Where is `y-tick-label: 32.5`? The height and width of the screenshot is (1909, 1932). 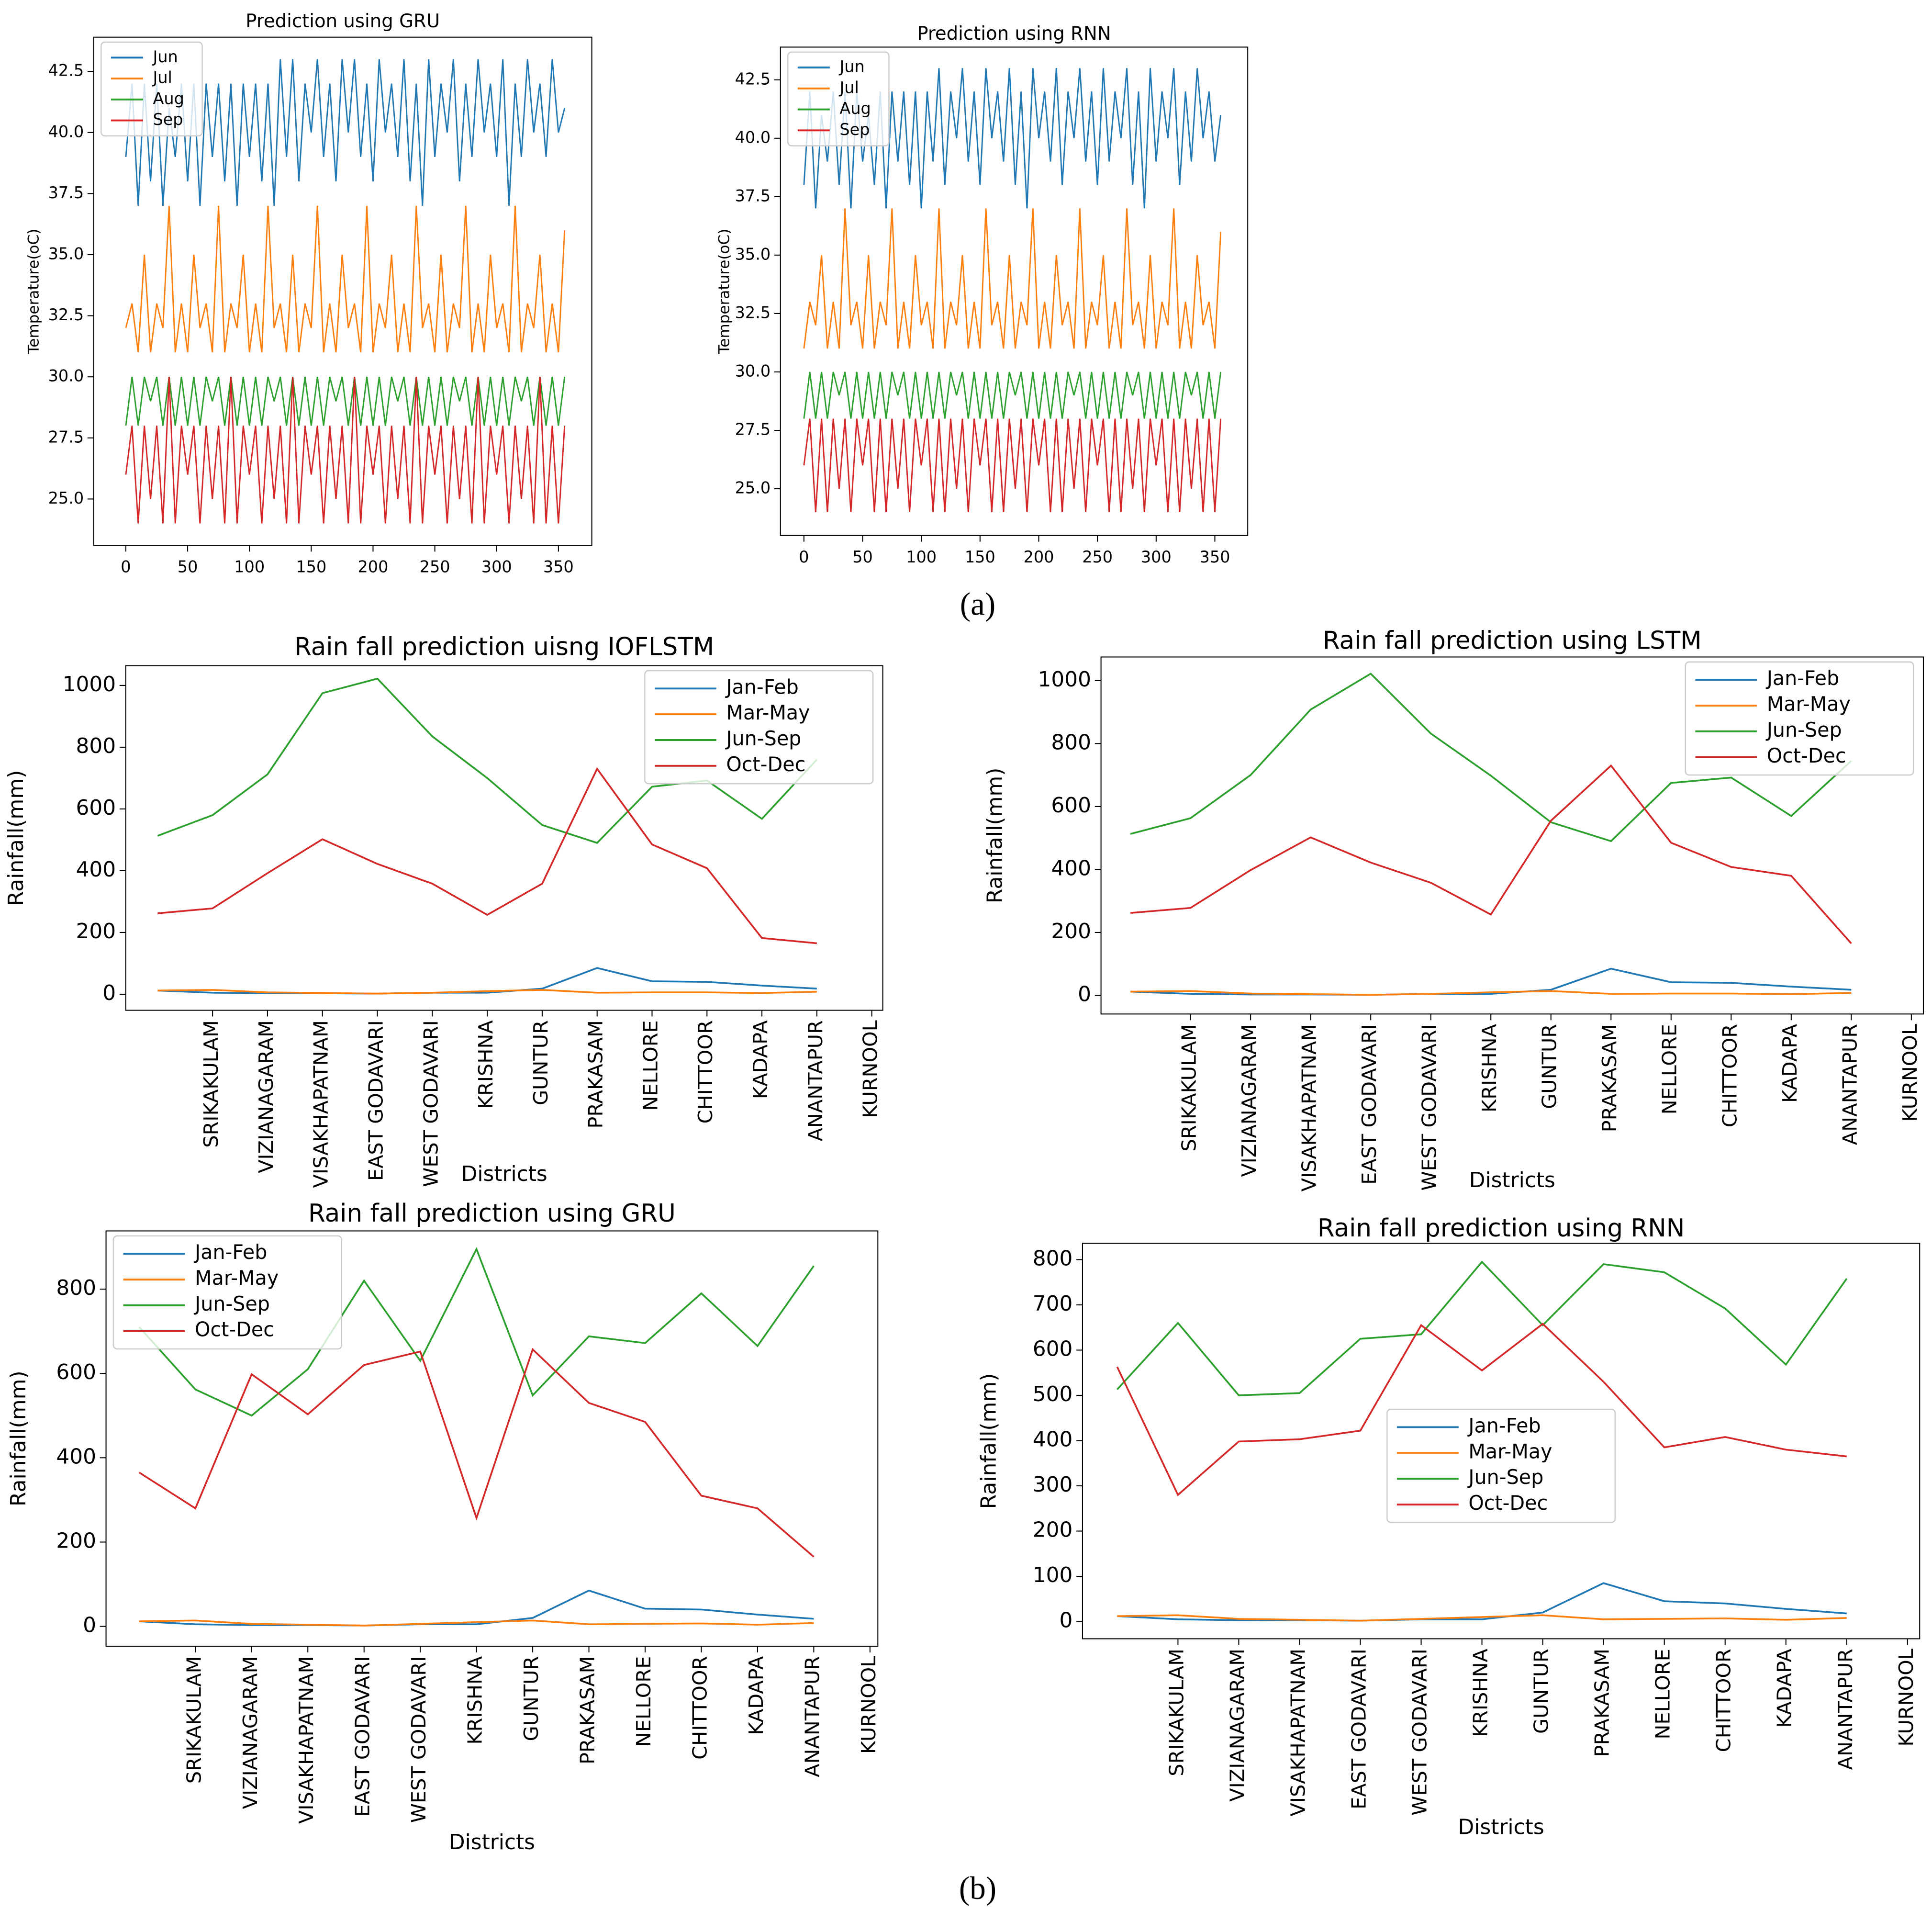
y-tick-label: 32.5 is located at coordinates (753, 313).